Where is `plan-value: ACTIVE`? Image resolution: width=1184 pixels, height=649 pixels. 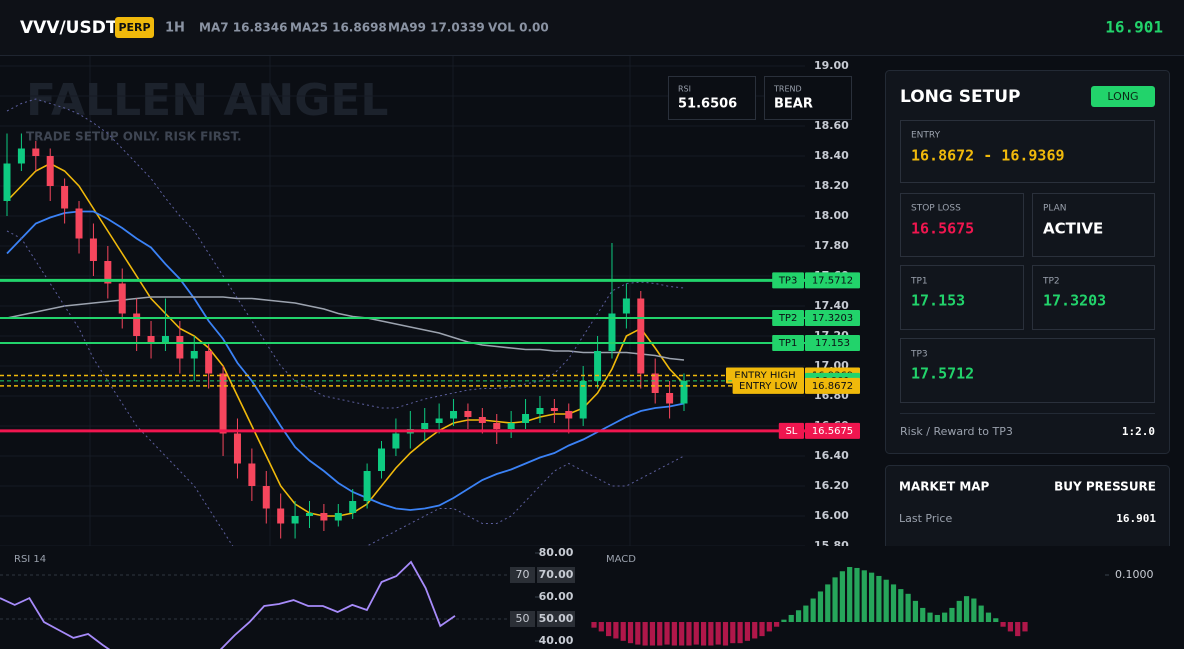
plan-value: ACTIVE is located at coordinates (1073, 229).